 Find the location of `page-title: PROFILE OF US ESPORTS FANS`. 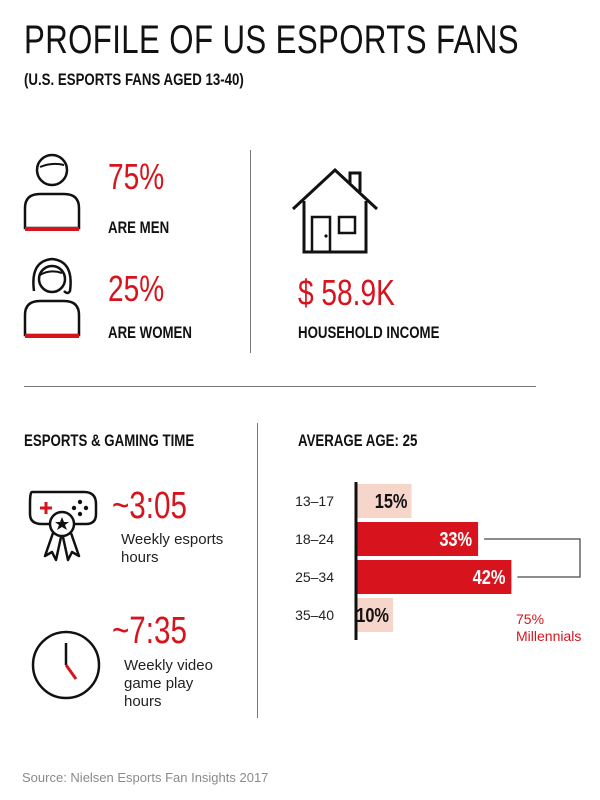

page-title: PROFILE OF US ESPORTS FANS is located at coordinates (272, 40).